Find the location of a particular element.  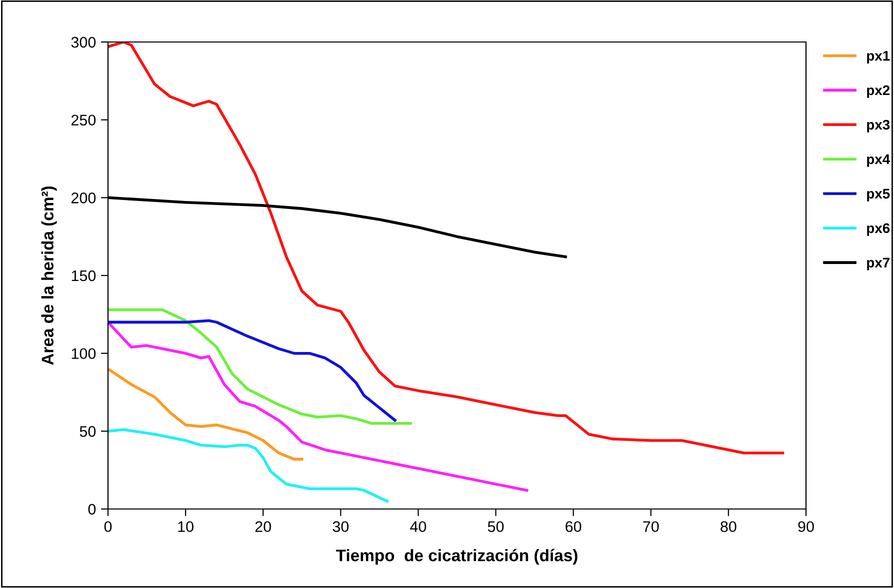

y-tick-label: 300 is located at coordinates (83, 42).